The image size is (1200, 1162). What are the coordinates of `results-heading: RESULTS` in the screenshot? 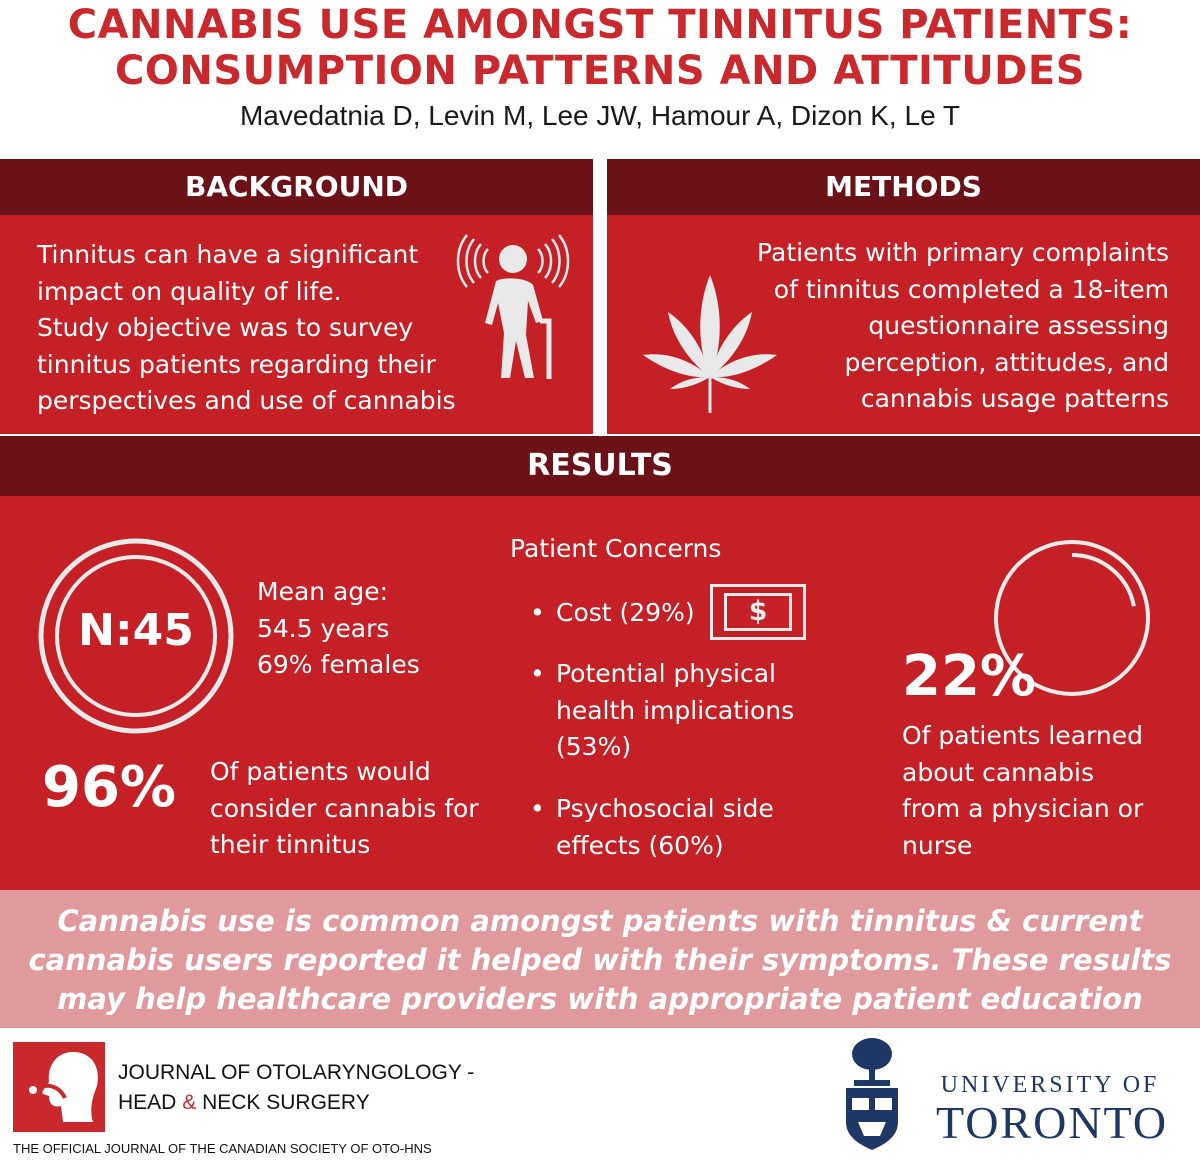 It's located at (600, 466).